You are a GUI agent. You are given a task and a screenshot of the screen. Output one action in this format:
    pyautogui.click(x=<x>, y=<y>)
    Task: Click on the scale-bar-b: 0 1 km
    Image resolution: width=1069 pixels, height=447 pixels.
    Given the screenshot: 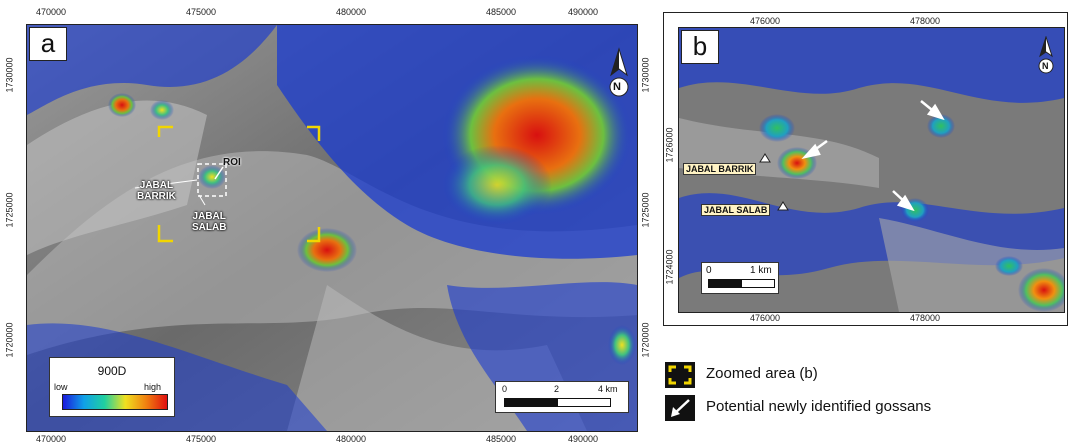 What is the action you would take?
    pyautogui.click(x=740, y=278)
    